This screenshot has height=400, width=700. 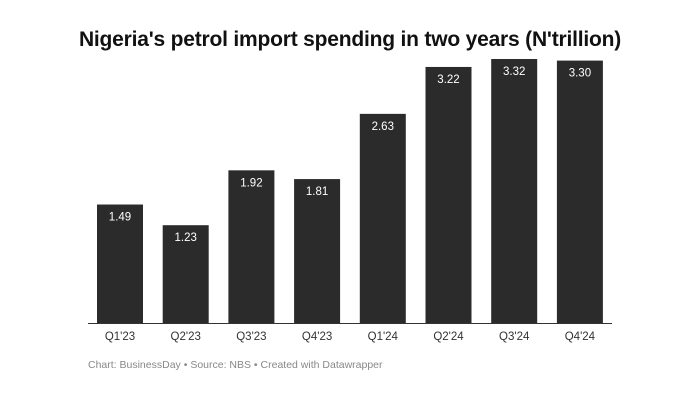 What do you see at coordinates (383, 127) in the screenshot?
I see `data-label: 2.63` at bounding box center [383, 127].